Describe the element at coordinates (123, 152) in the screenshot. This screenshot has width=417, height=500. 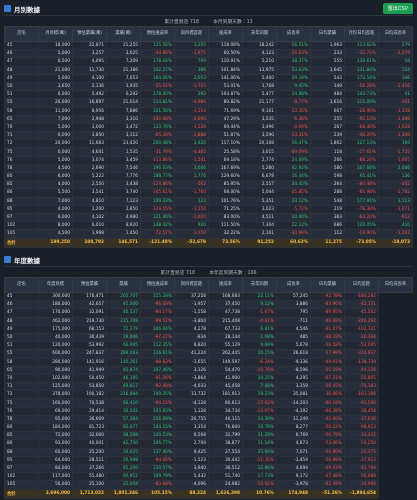
I see `value-cell: 1,535` at that location.